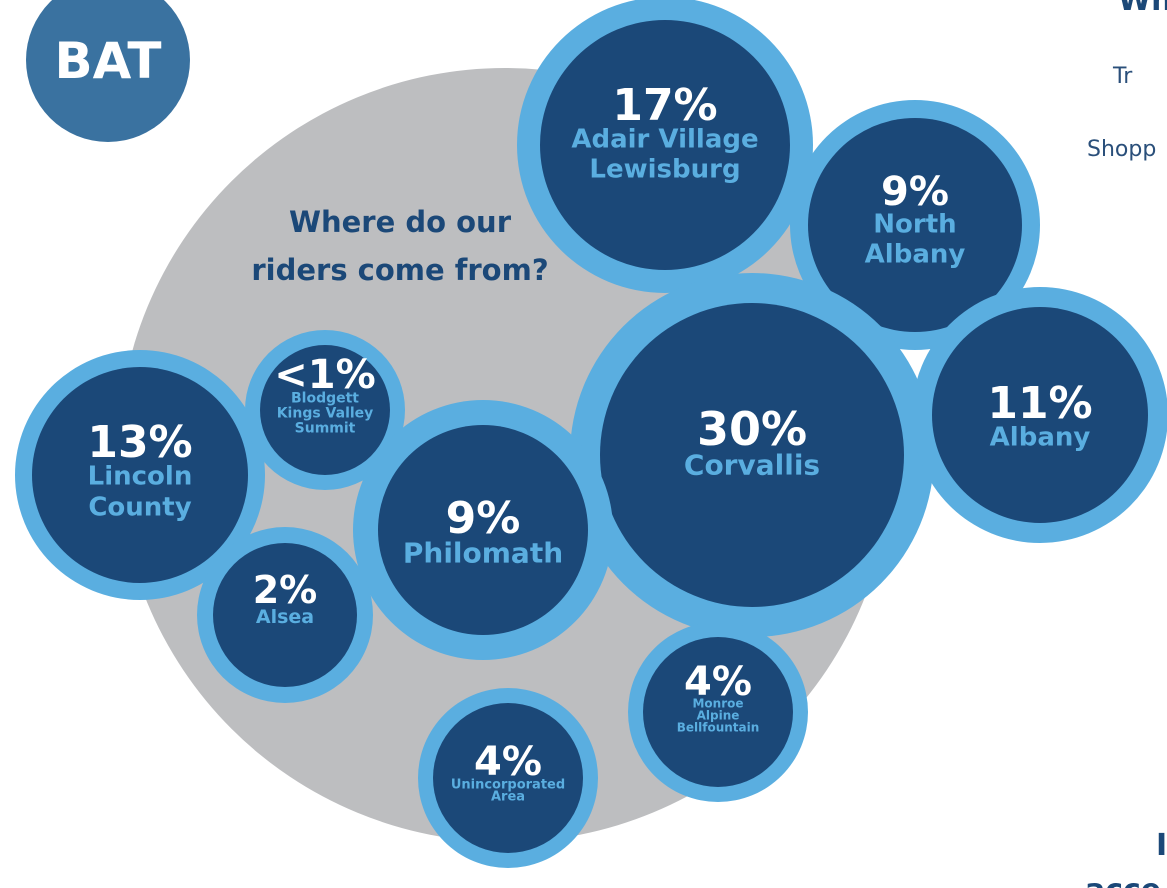 This screenshot has width=1167, height=888. I want to click on bubble-place: County, so click(139, 507).